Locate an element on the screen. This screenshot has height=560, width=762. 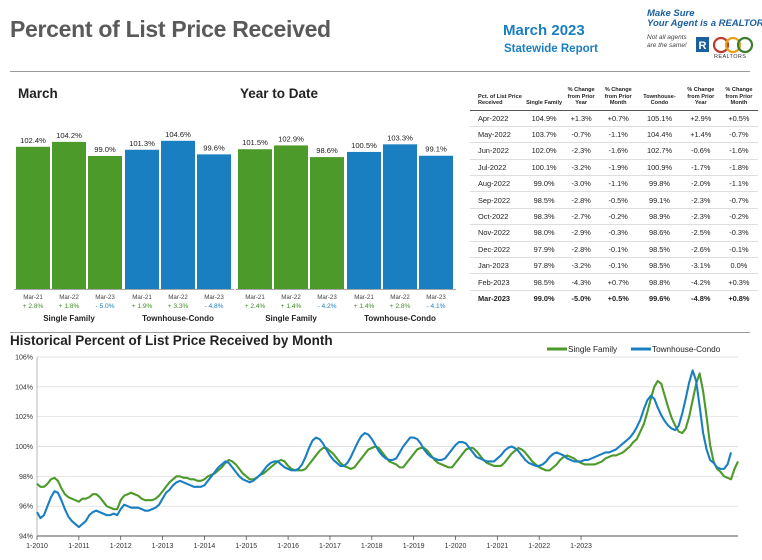
table-row: Sep-2022 98.5% -2.8% -0.5% 99.1% -2.3% -0.7% is located at coordinates (614, 200).